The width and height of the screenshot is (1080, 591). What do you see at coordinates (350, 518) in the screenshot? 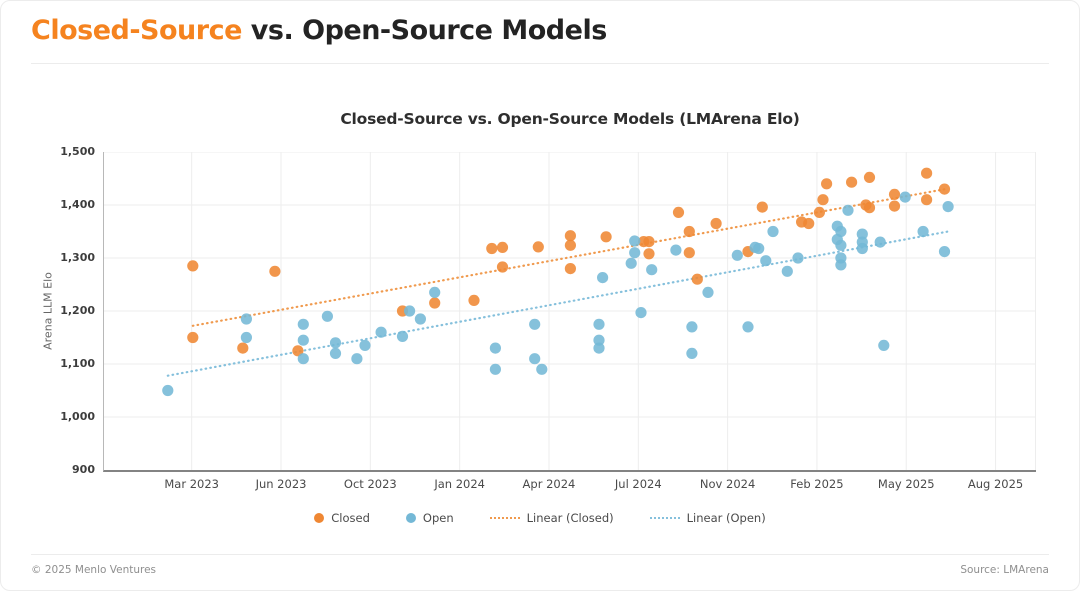
I see `legend-label: Closed` at bounding box center [350, 518].